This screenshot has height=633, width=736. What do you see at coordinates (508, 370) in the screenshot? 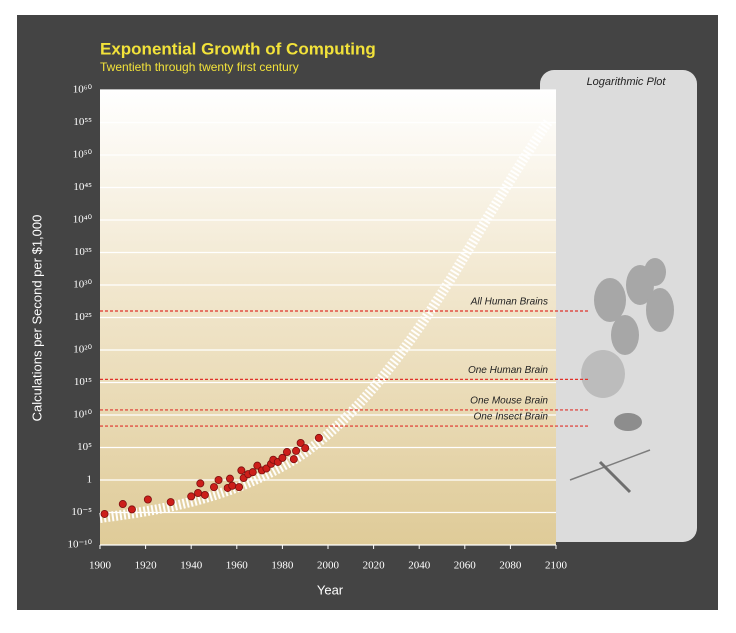
I see `reference-label: One Human Brain` at bounding box center [508, 370].